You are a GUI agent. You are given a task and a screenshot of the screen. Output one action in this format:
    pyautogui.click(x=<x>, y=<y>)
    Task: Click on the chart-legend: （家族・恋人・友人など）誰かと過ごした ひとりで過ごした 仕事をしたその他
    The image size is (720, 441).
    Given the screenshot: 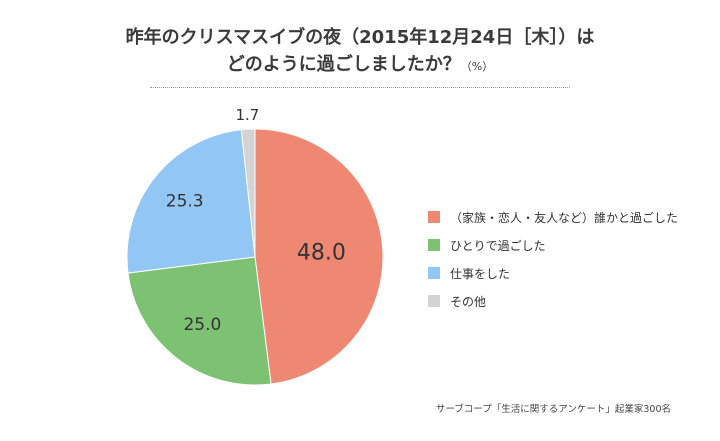 What is the action you would take?
    pyautogui.click(x=553, y=259)
    